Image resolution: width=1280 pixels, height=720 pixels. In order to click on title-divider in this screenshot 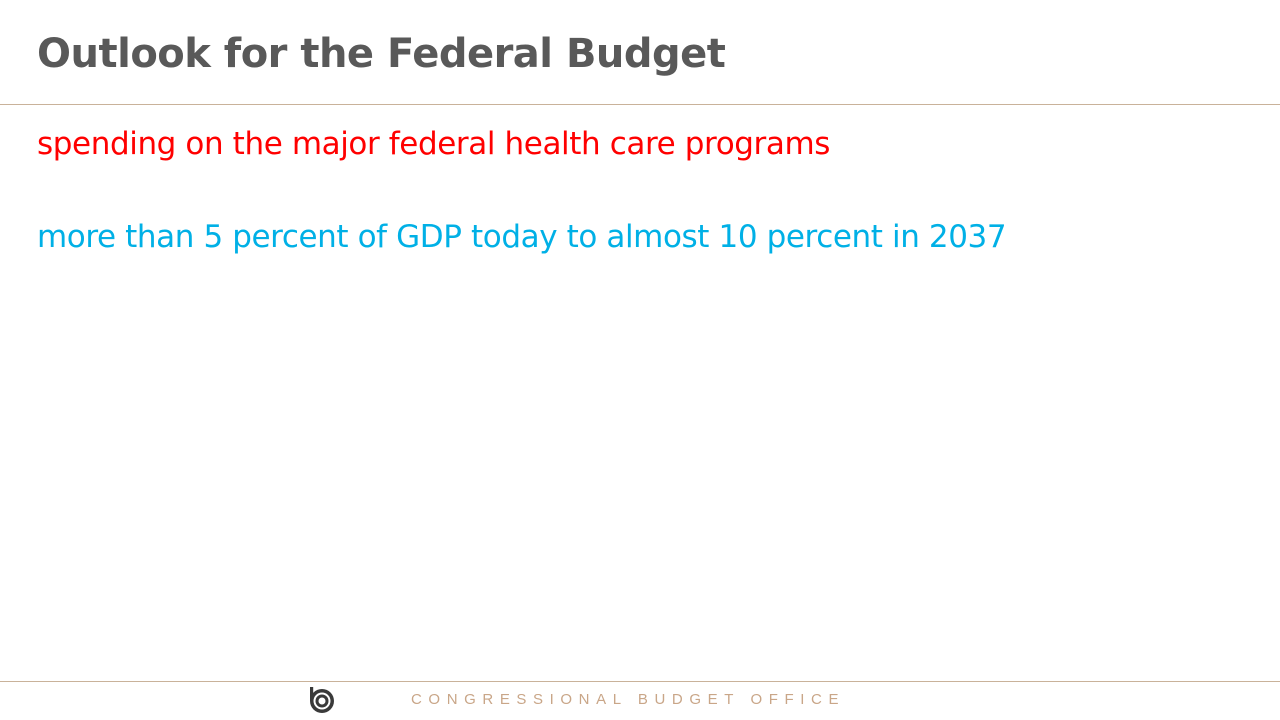, I will do `click(640, 104)`.